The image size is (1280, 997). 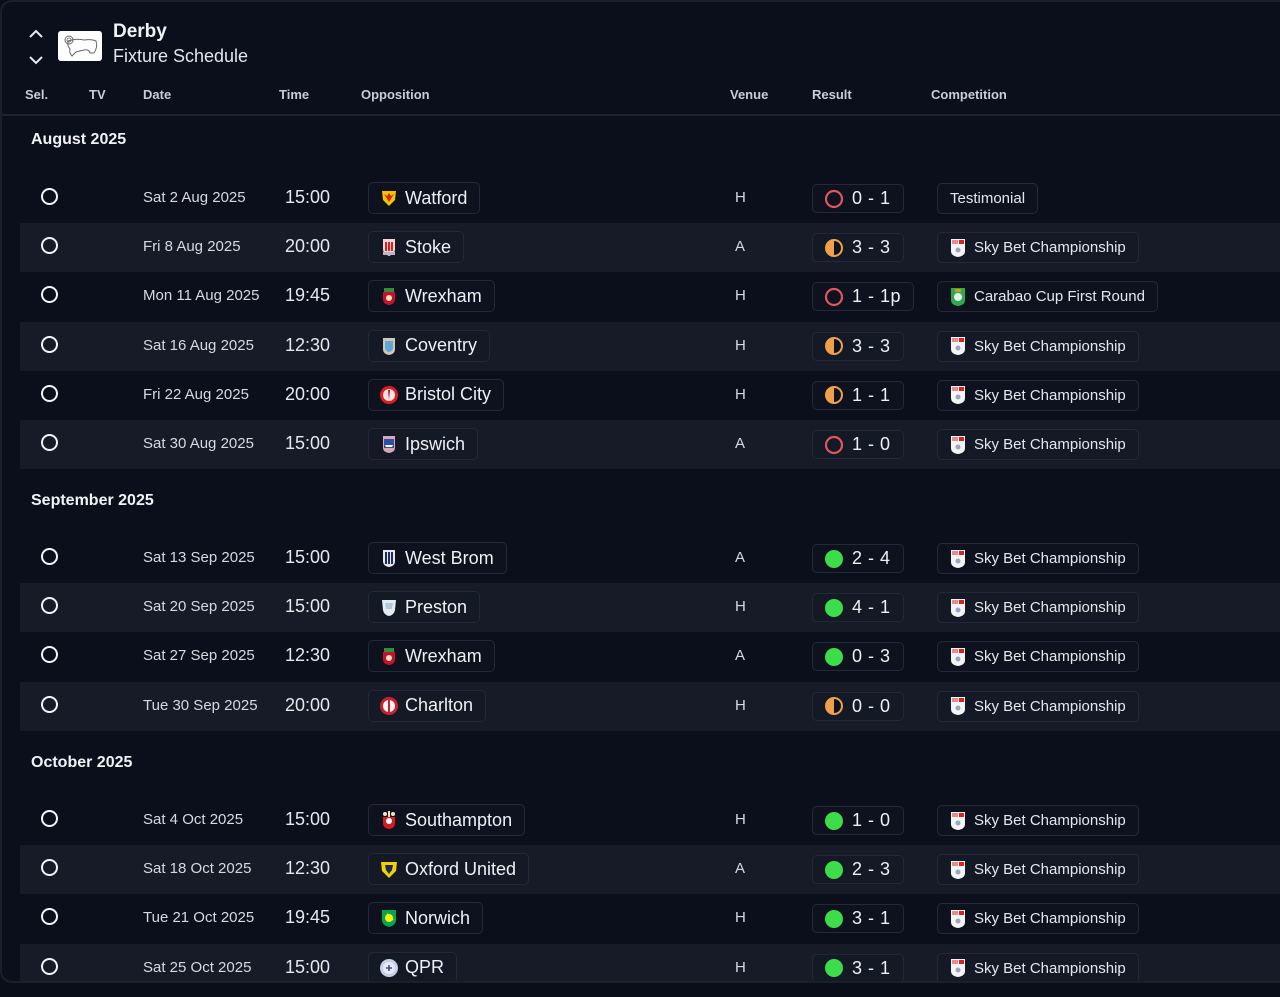 I want to click on opposition-chip: Stoke, so click(x=416, y=247).